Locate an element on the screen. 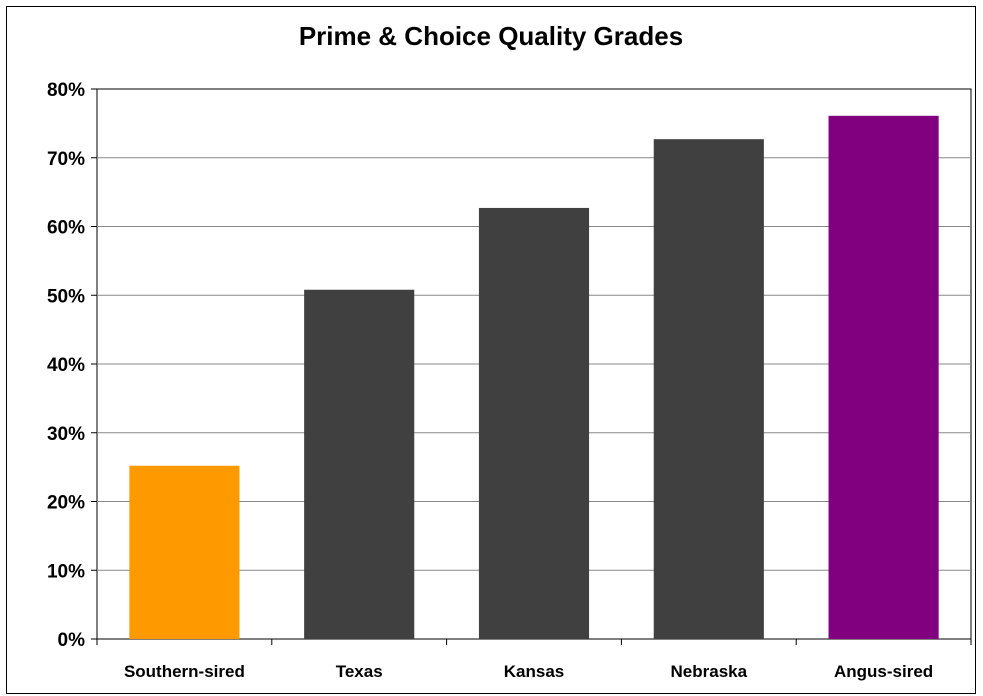 This screenshot has width=983, height=696. x-category-label: Texas is located at coordinates (359, 671).